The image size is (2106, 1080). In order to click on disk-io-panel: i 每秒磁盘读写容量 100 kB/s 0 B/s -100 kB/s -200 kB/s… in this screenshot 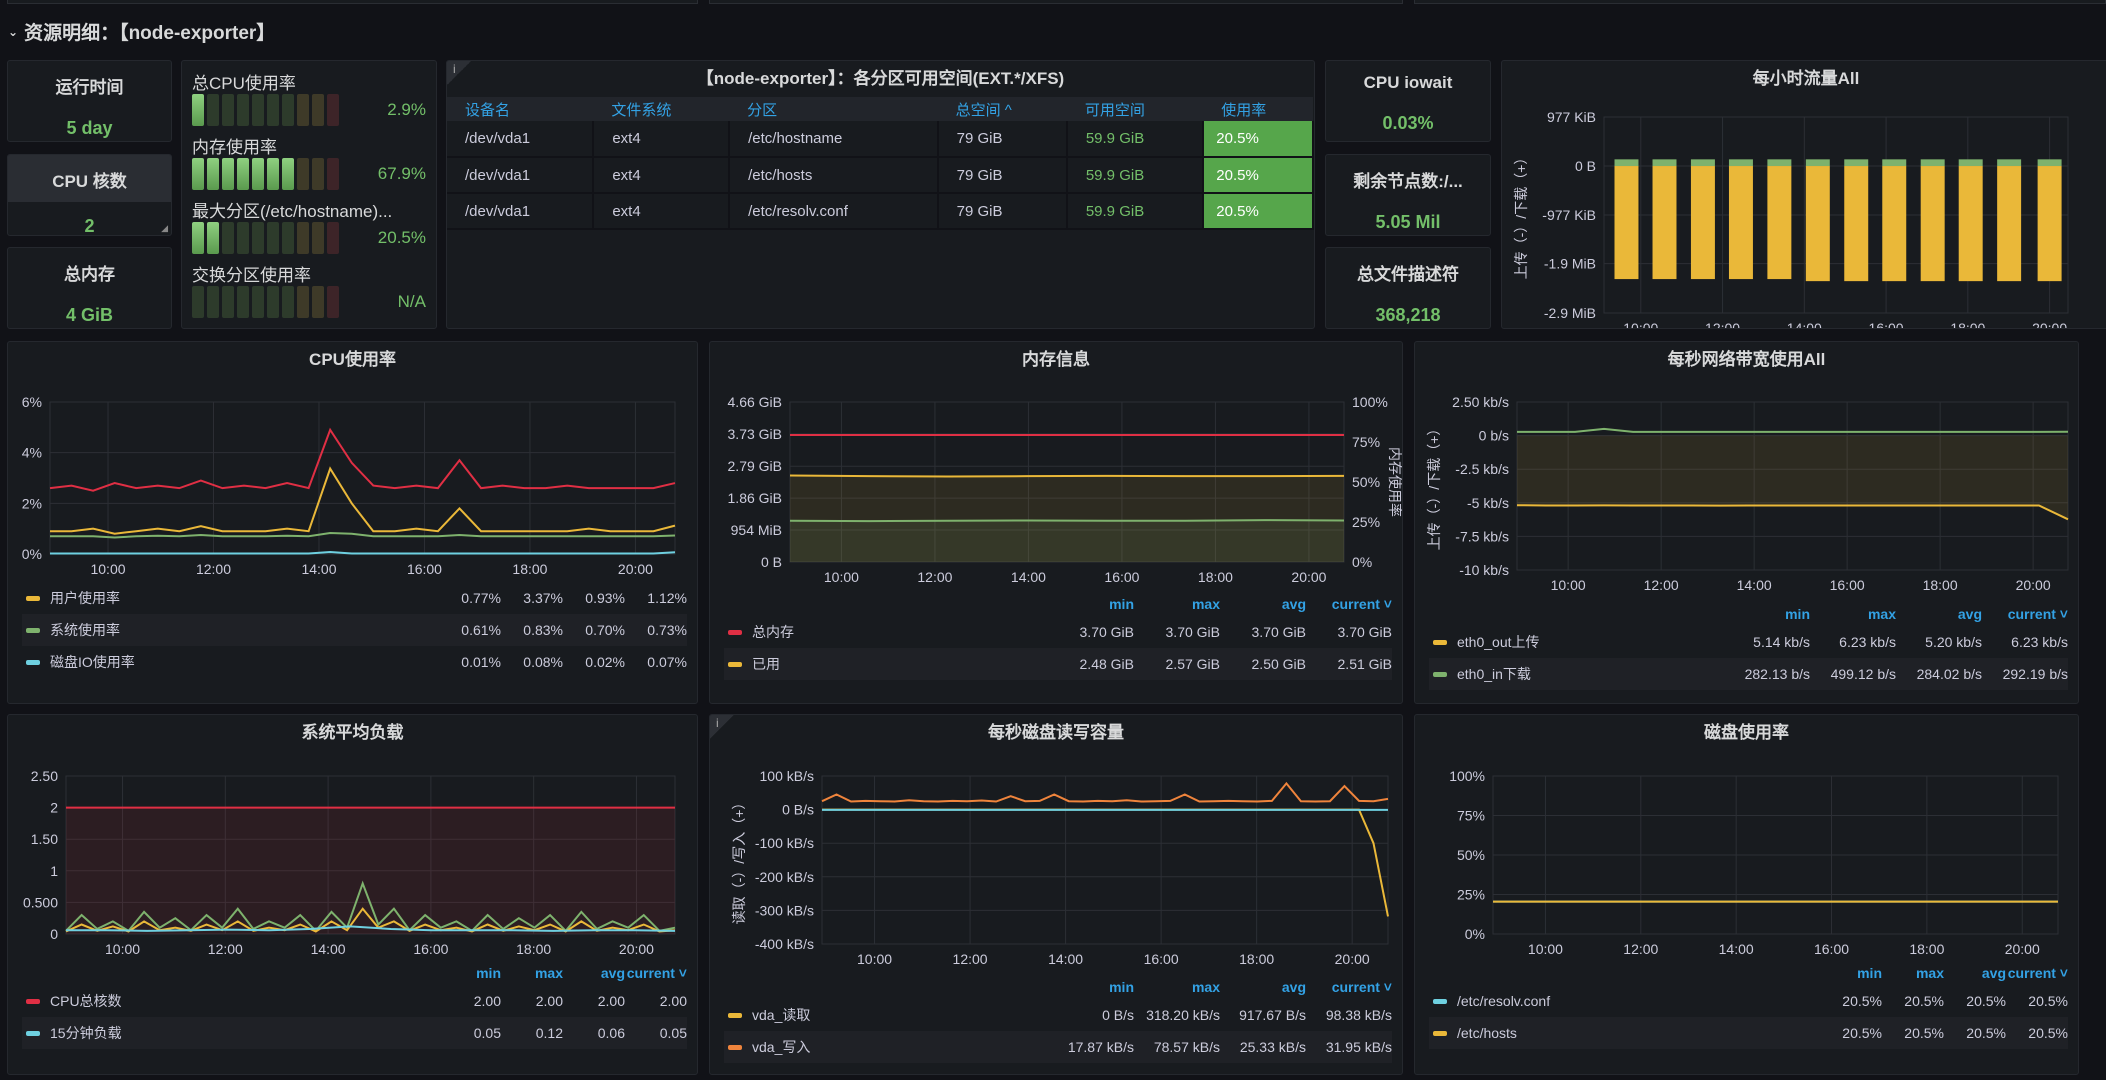, I will do `click(1056, 894)`.